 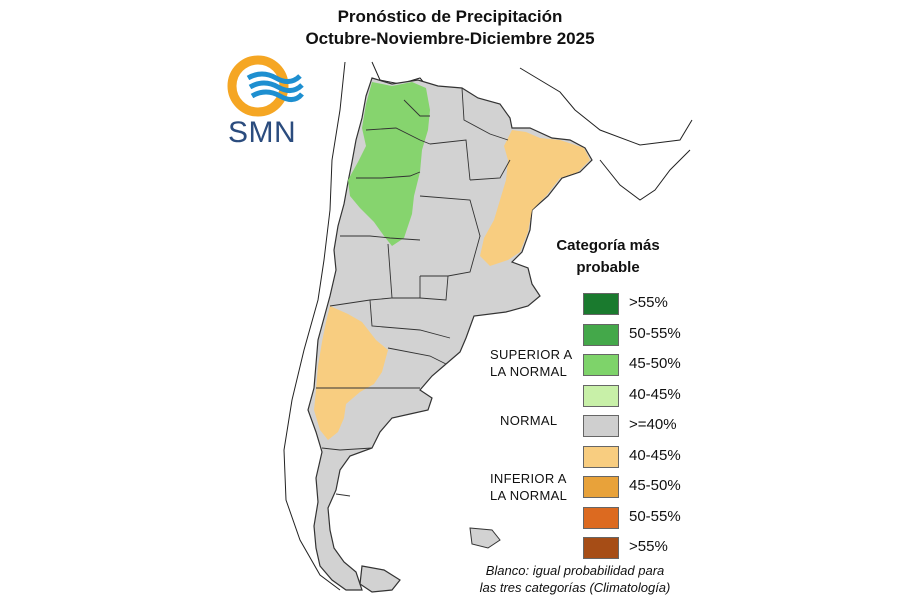 What do you see at coordinates (645, 175) in the screenshot?
I see `brazil-coast-line` at bounding box center [645, 175].